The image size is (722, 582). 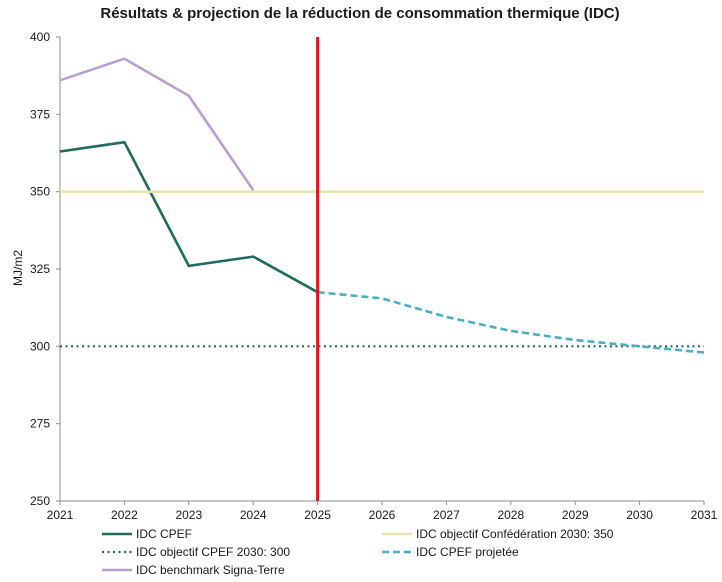 I want to click on x-tick-label: 2025, so click(x=317, y=515).